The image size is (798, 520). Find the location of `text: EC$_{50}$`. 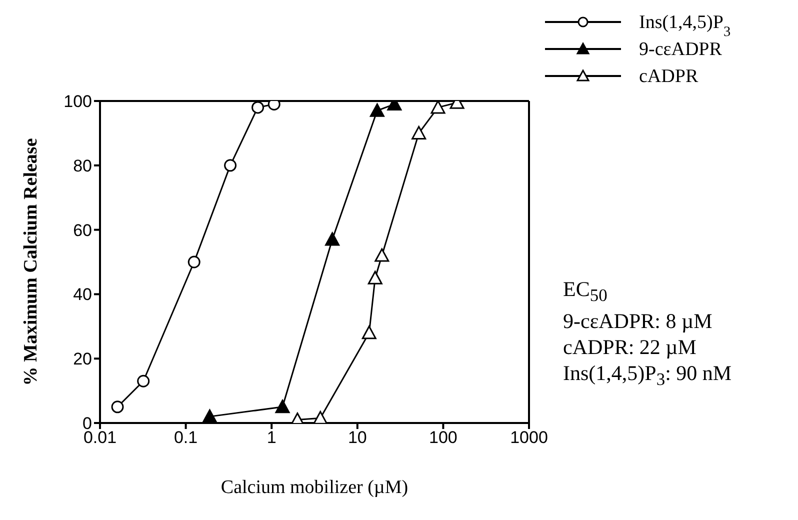

text: EC$_{50}$ is located at coordinates (585, 292).